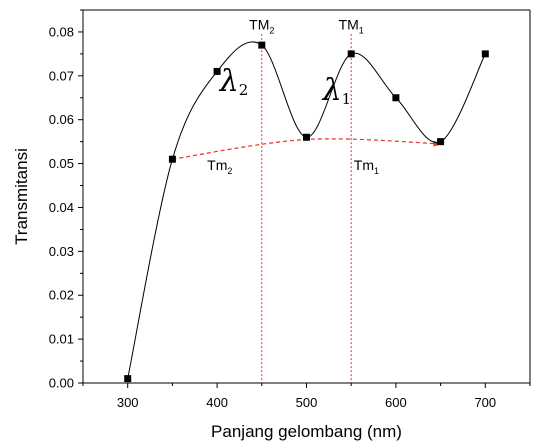 The height and width of the screenshot is (443, 542). I want to click on y-tick-label: 0.03, so click(61, 251).